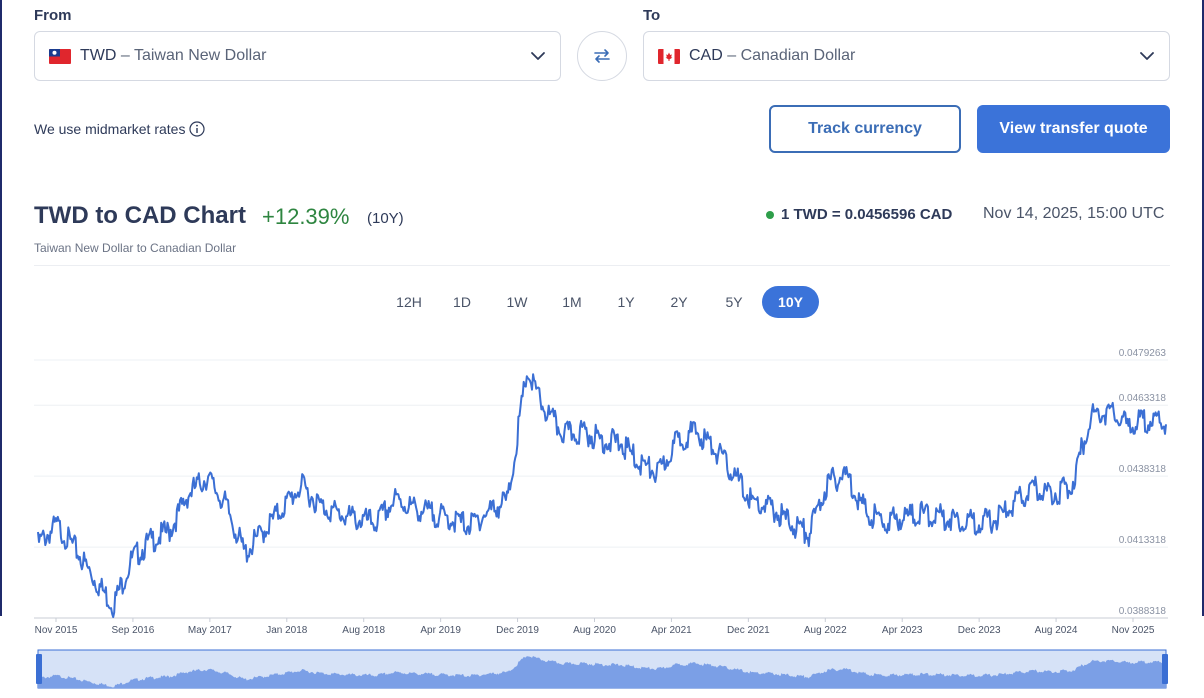  What do you see at coordinates (594, 630) in the screenshot?
I see `x-tick-label: Aug 2020` at bounding box center [594, 630].